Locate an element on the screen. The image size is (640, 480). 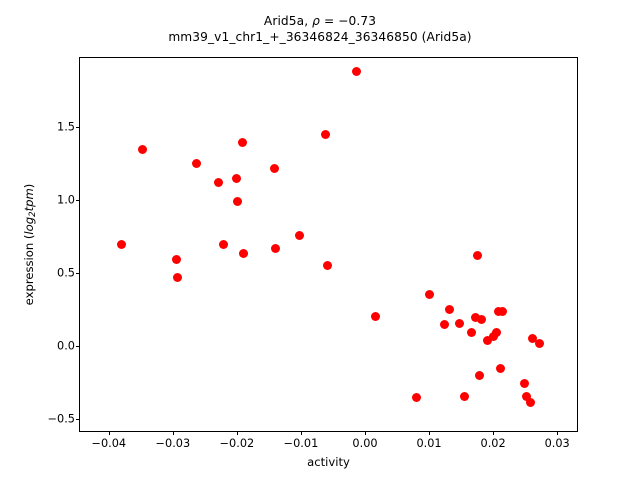
title-comma: , is located at coordinates (308, 21).